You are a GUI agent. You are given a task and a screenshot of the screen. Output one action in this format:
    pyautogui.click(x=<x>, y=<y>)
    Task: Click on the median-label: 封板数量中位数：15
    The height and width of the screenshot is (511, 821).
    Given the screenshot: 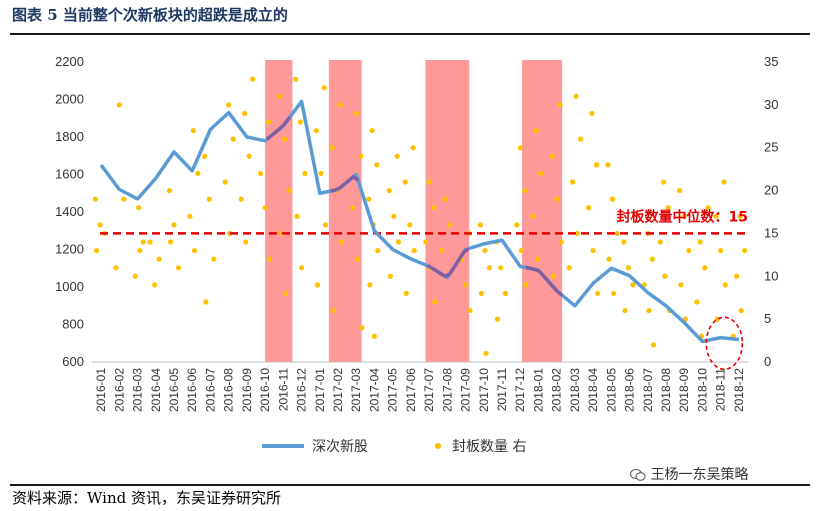 What is the action you would take?
    pyautogui.click(x=682, y=216)
    